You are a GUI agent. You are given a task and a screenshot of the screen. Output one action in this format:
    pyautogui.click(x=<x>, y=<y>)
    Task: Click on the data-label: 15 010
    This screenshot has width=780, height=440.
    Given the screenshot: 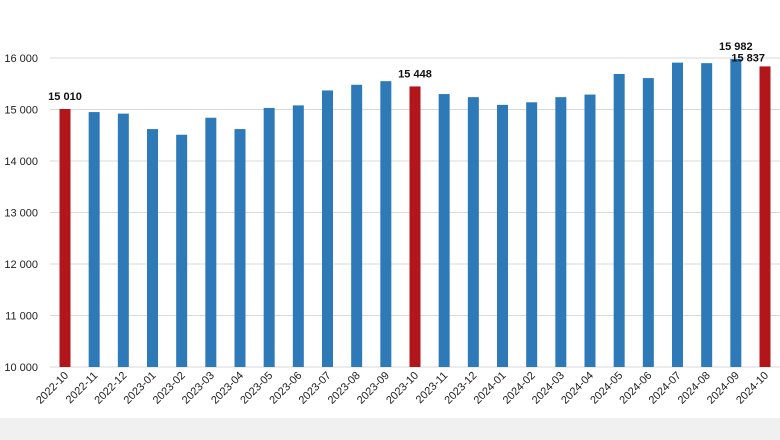 What is the action you would take?
    pyautogui.click(x=65, y=97)
    